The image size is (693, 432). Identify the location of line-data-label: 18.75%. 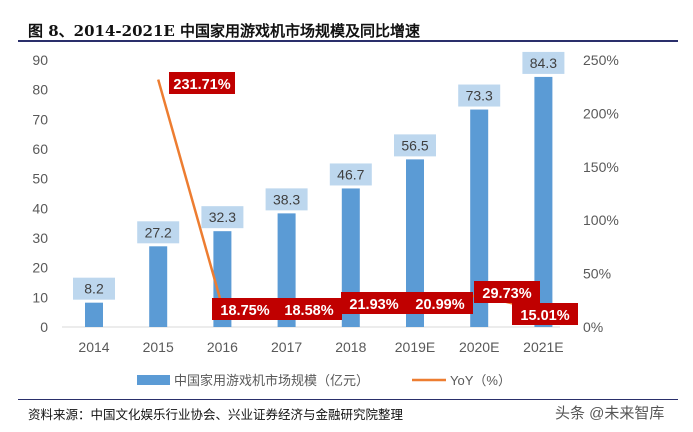
(244, 311).